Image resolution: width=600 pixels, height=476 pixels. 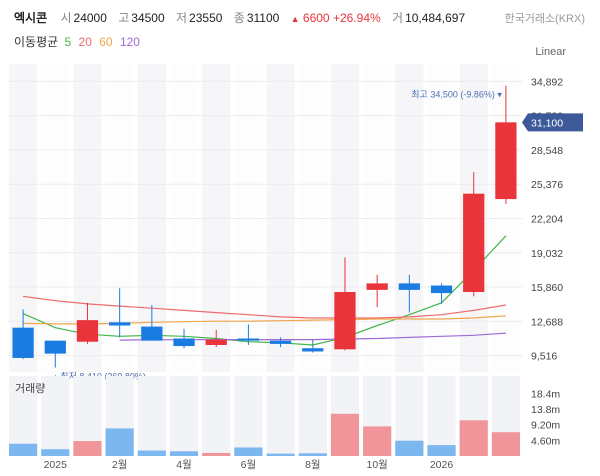 What do you see at coordinates (545, 441) in the screenshot?
I see `volume-y-tick-label: 4.60m` at bounding box center [545, 441].